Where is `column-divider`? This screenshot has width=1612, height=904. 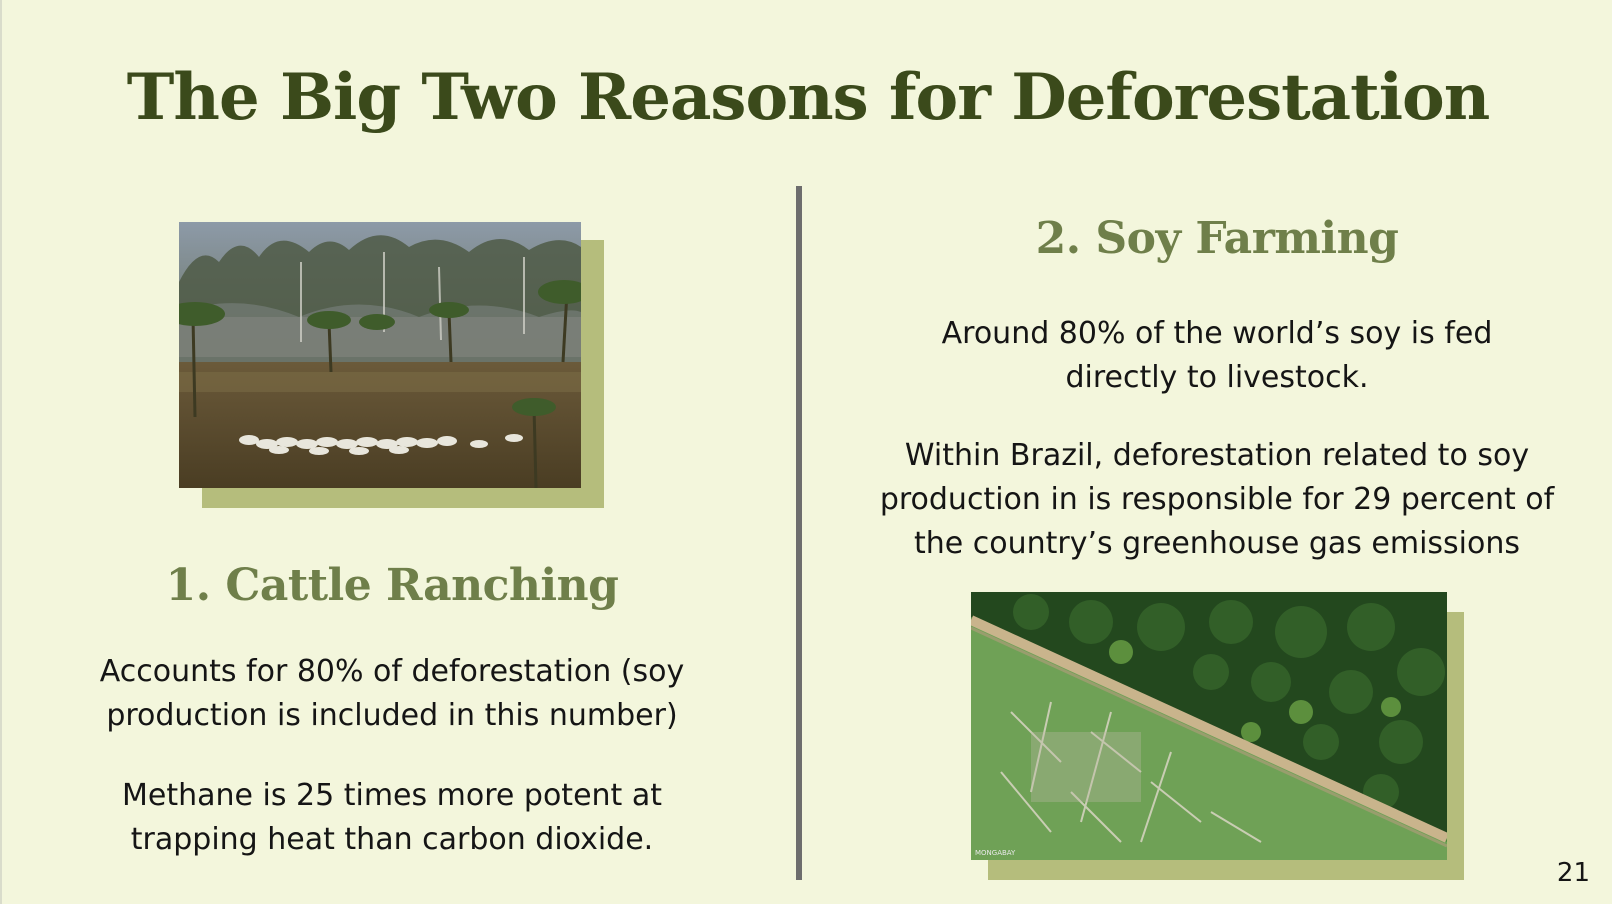 column-divider is located at coordinates (799, 533).